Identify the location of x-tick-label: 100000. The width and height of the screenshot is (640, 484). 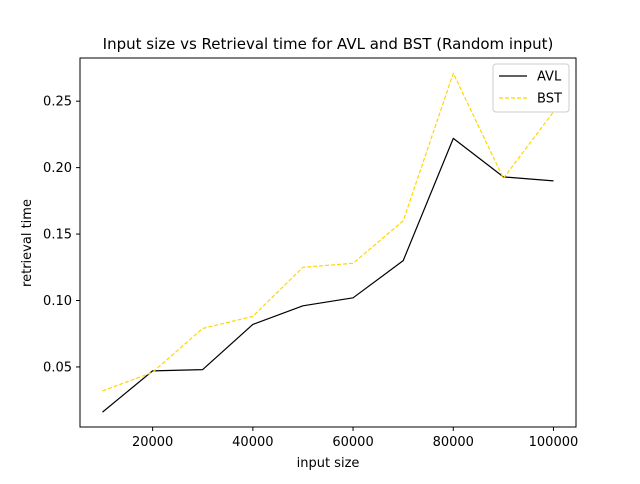
(554, 442).